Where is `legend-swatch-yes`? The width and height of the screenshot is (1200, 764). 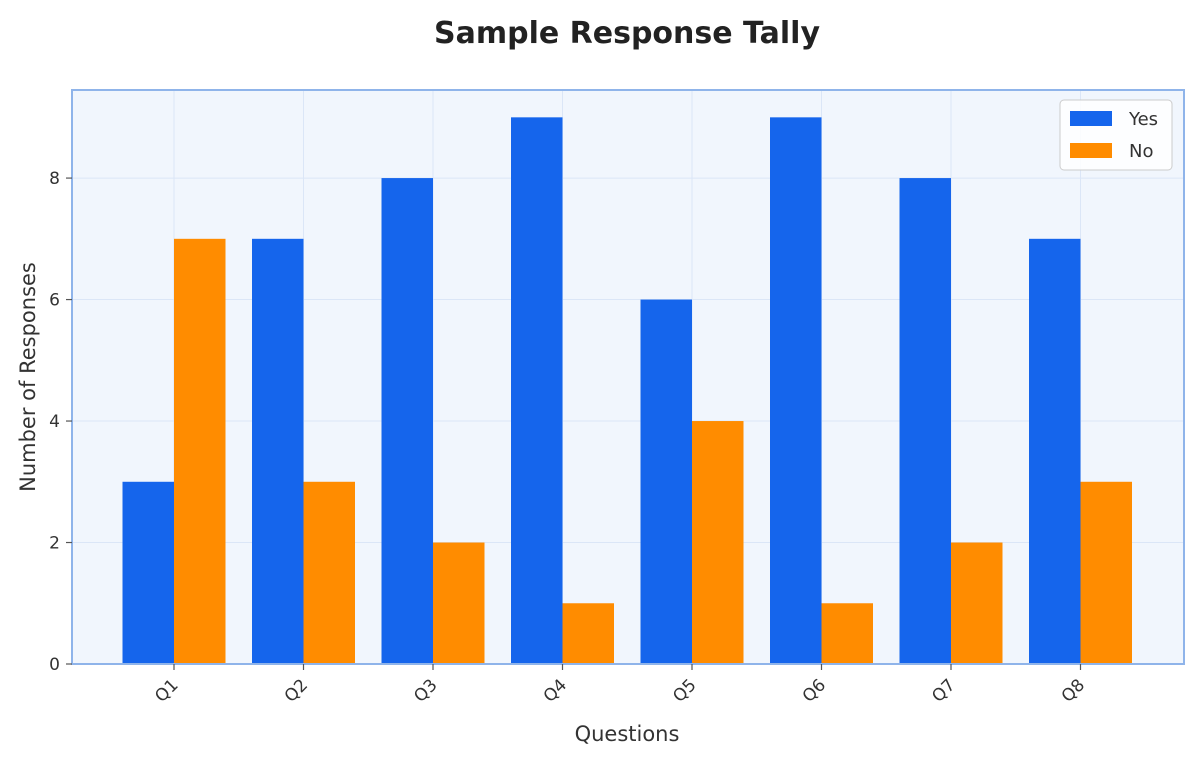
legend-swatch-yes is located at coordinates (1091, 118).